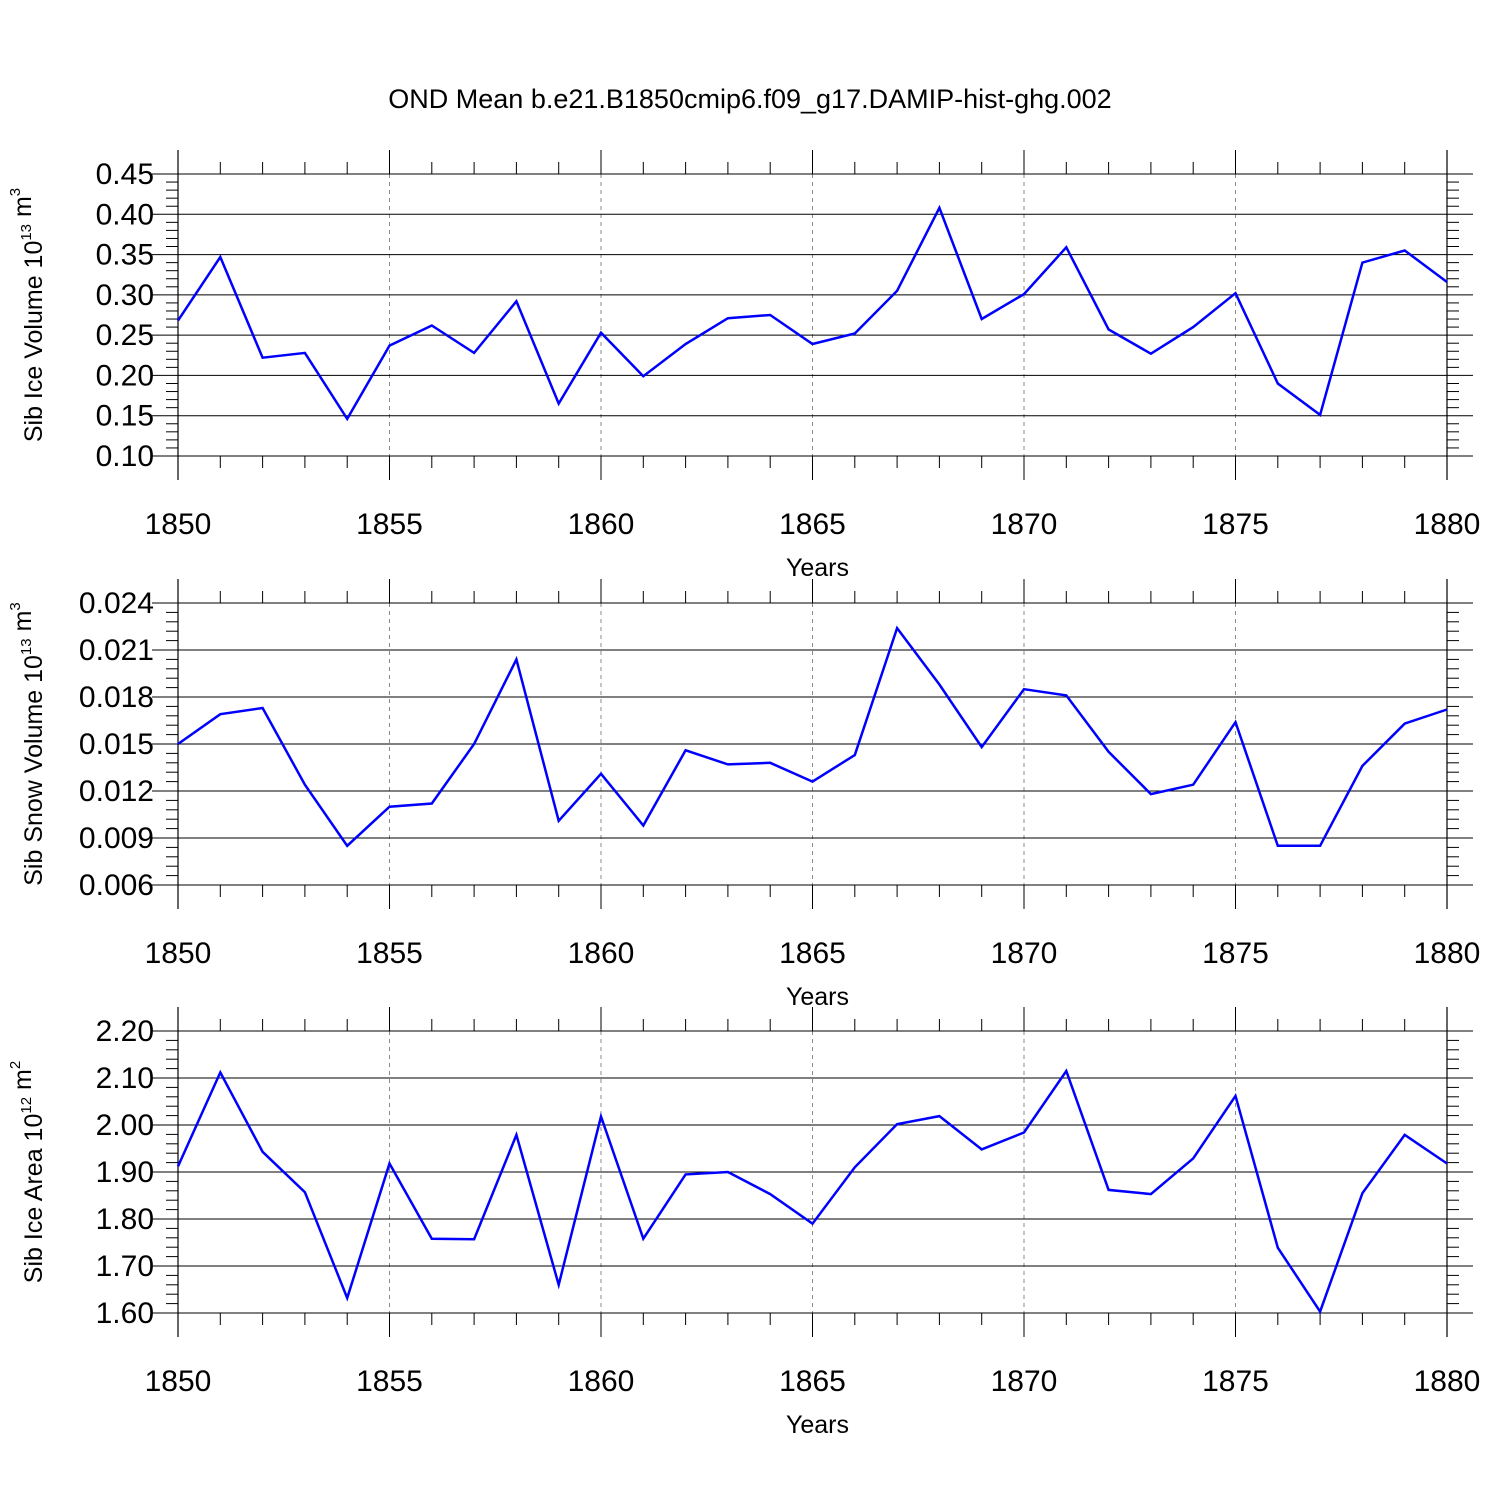 This screenshot has width=1500, height=1500. Describe the element at coordinates (125, 1313) in the screenshot. I see `y-tick-label: 1.60` at that location.